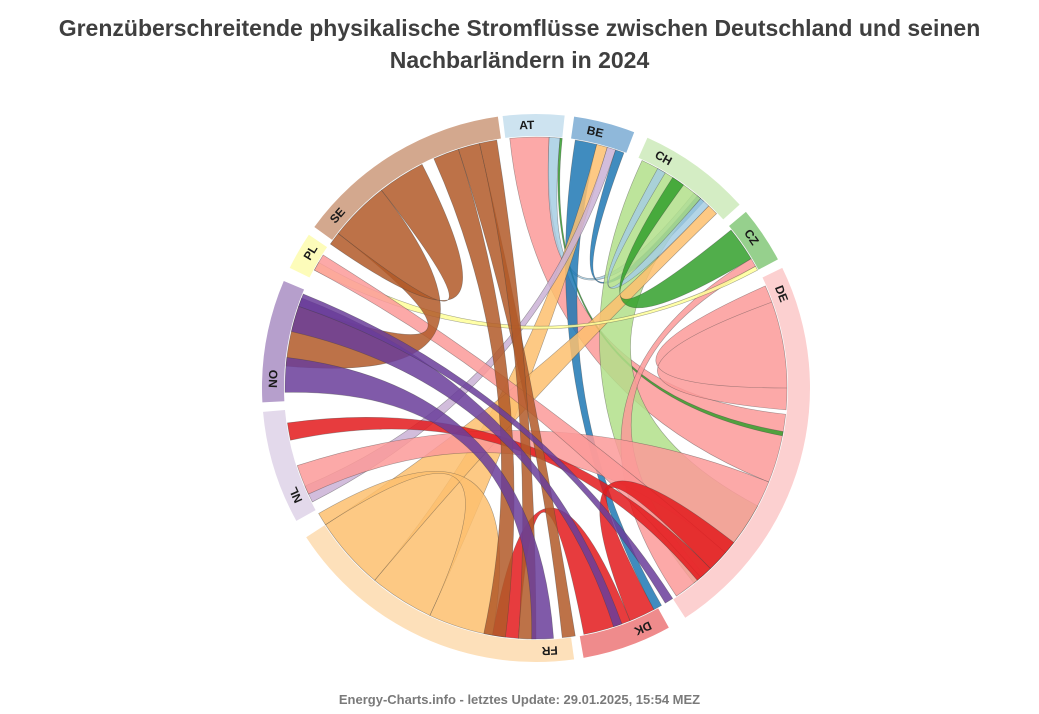 The width and height of the screenshot is (1039, 714). What do you see at coordinates (295, 495) in the screenshot?
I see `arc-label-nl: NL` at bounding box center [295, 495].